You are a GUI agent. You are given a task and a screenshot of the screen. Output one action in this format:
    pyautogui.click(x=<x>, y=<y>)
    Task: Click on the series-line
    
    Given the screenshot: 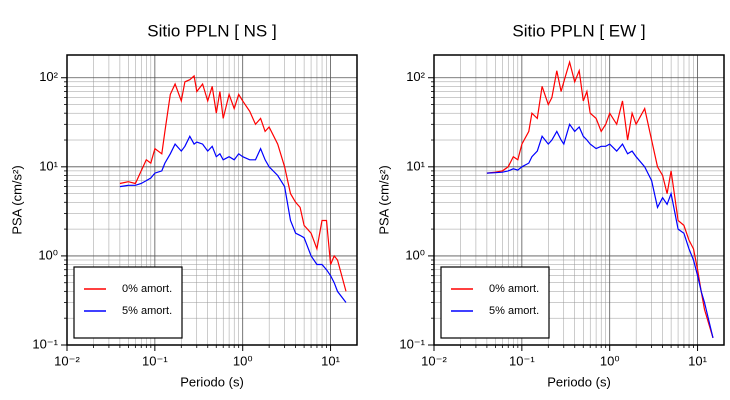 What is the action you would take?
    pyautogui.click(x=233, y=219)
    